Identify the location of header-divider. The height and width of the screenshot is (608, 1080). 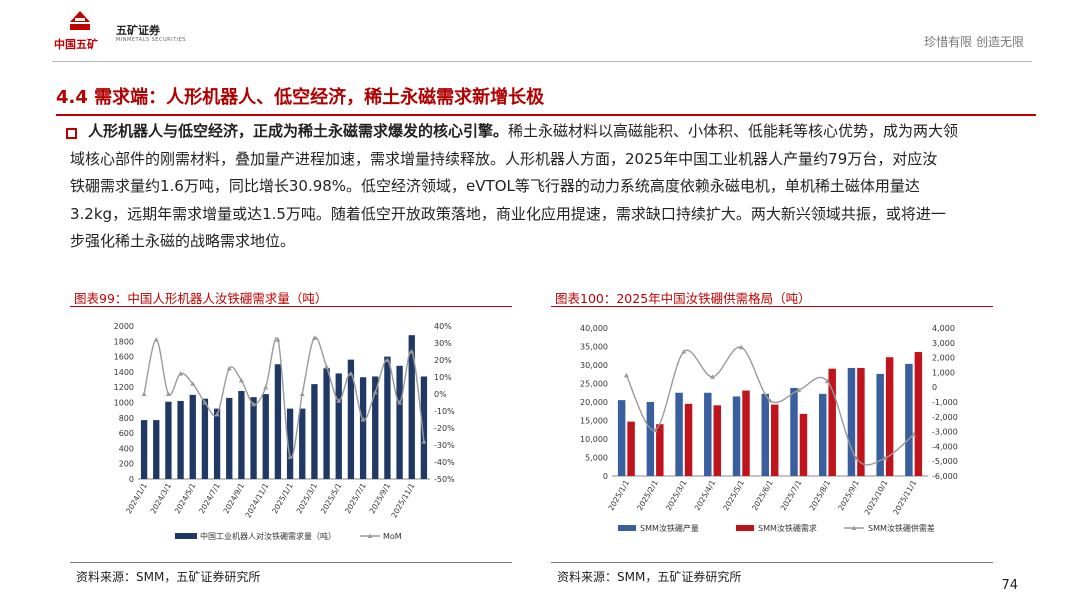
(542, 61).